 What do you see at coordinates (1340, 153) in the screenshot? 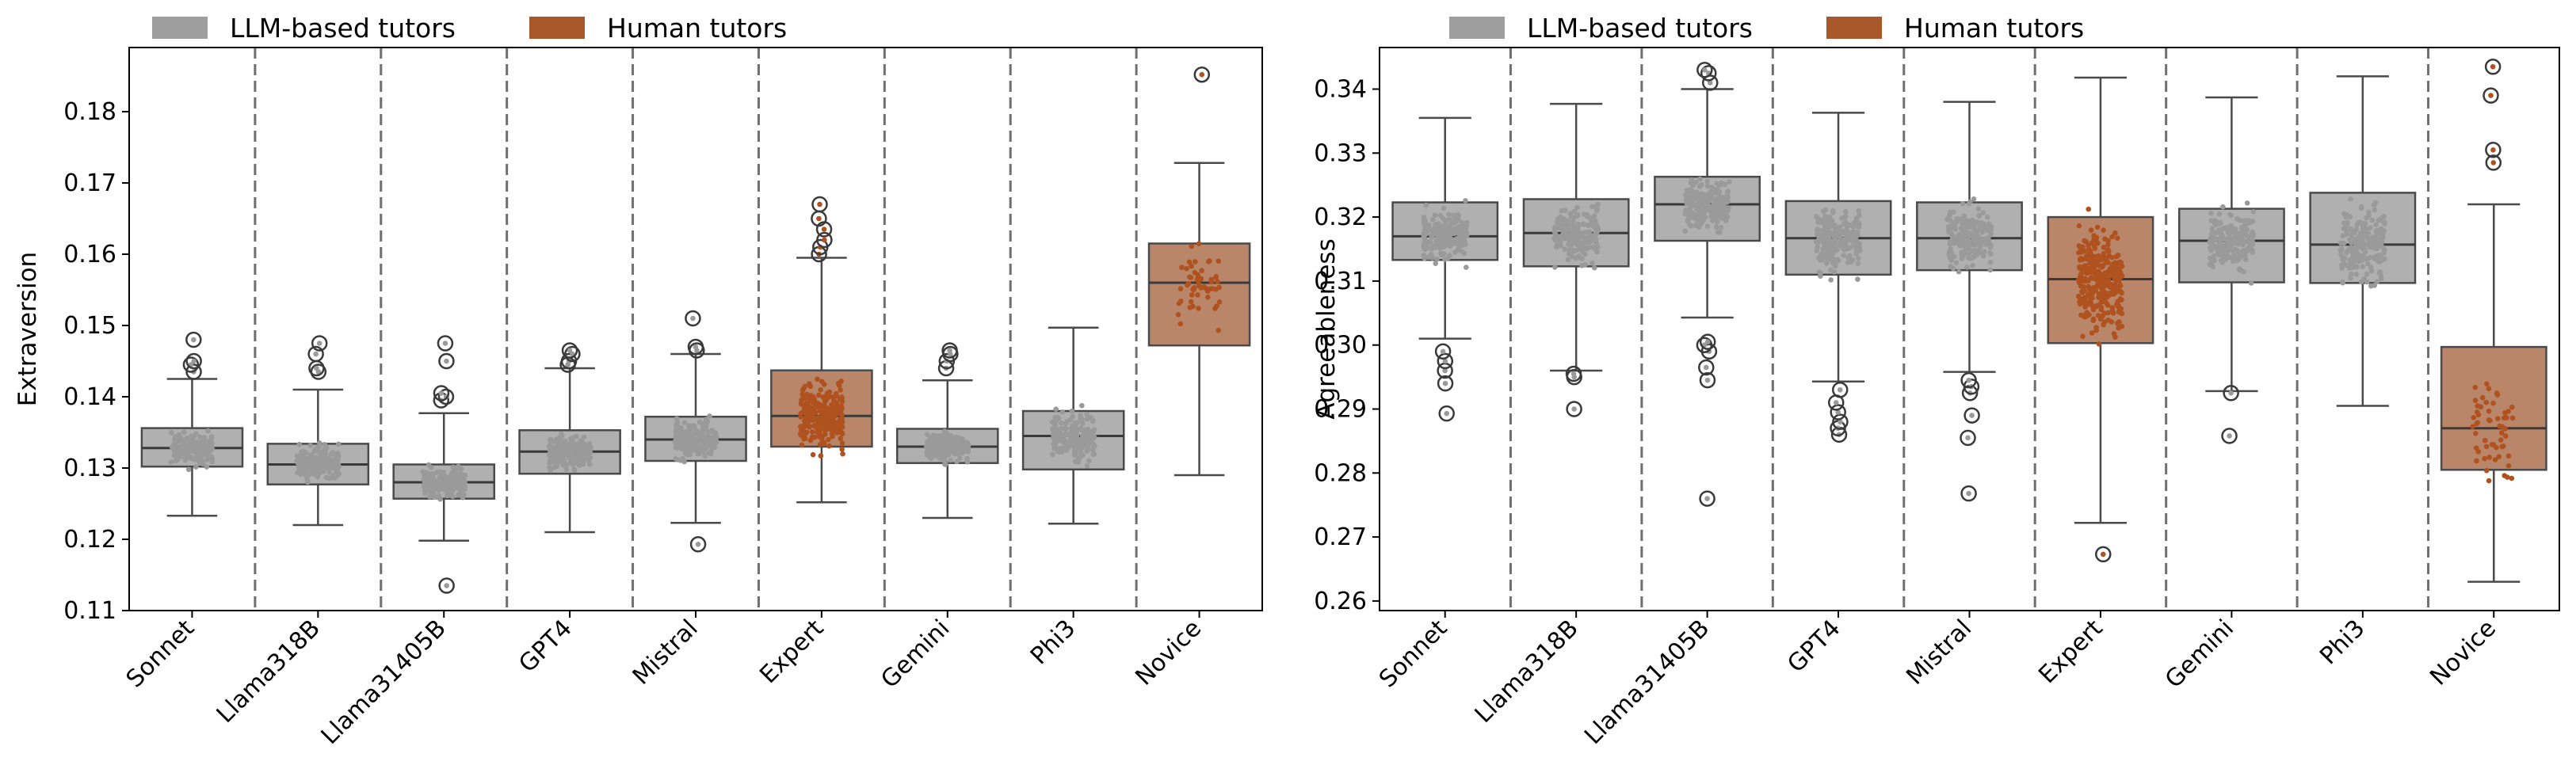
I see `y-tick-label: 0.33` at bounding box center [1340, 153].